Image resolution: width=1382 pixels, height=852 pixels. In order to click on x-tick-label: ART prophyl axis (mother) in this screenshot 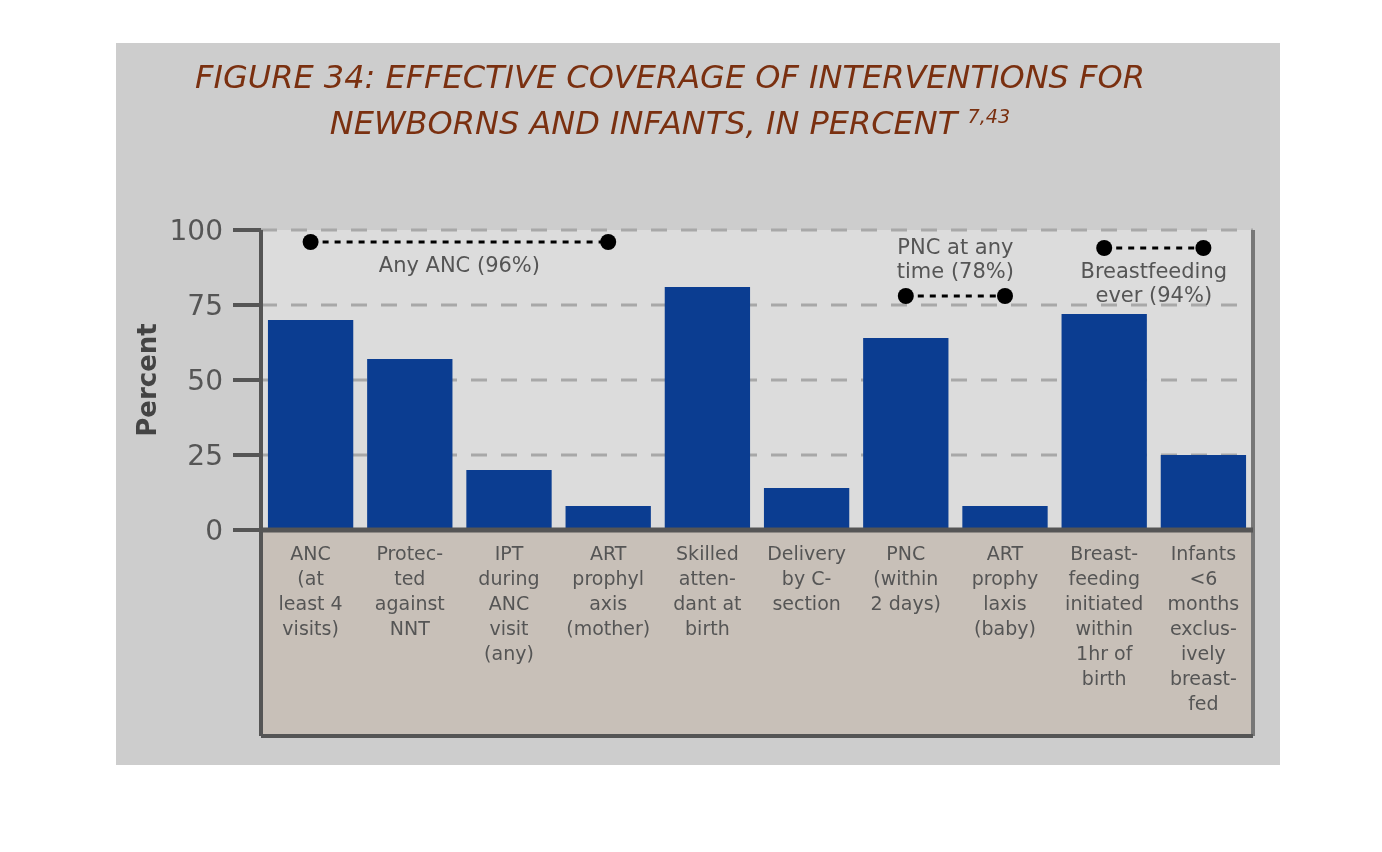, I will do `click(608, 590)`.